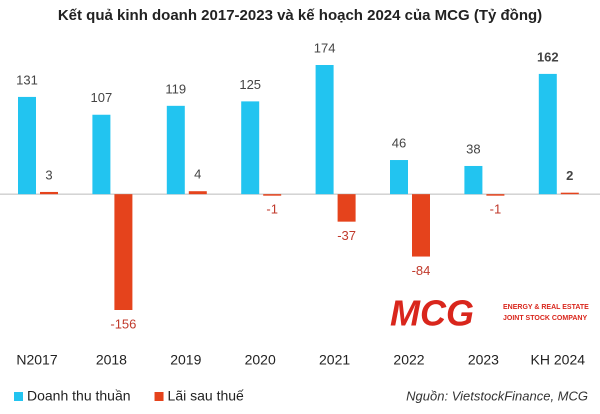  Describe the element at coordinates (123, 323) in the screenshot. I see `data-label: -156` at that location.